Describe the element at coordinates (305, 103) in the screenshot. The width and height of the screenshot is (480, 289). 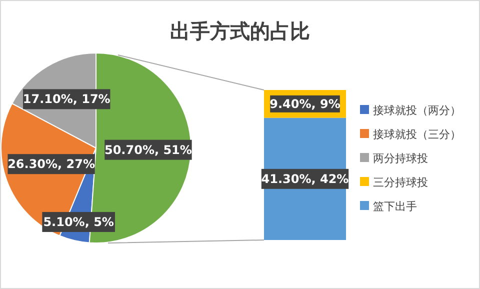
I see `data-label: 9.40%, 9%` at that location.